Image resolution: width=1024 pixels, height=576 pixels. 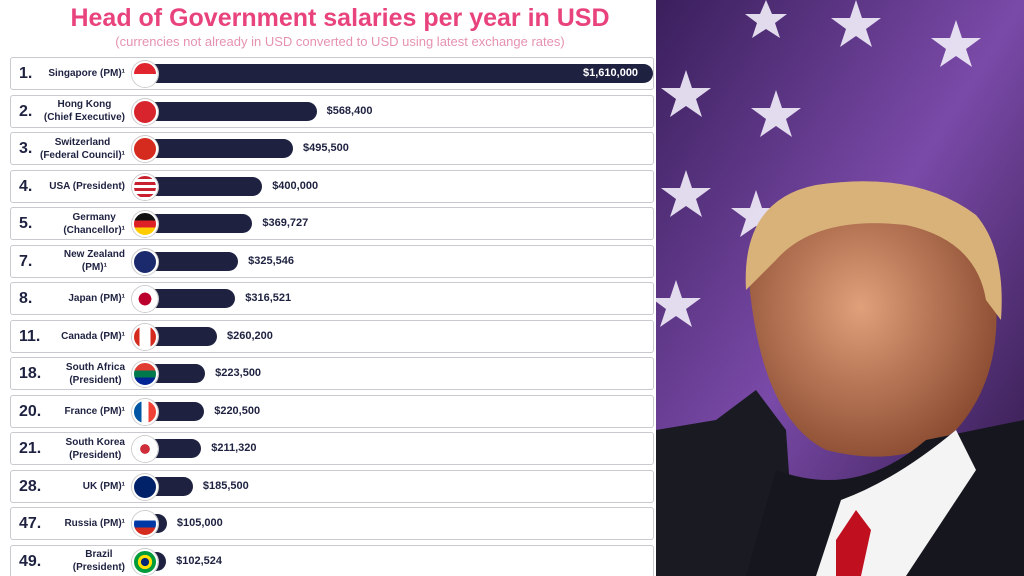 I want to click on category-label: Singapore (PM)¹, so click(x=86, y=73).